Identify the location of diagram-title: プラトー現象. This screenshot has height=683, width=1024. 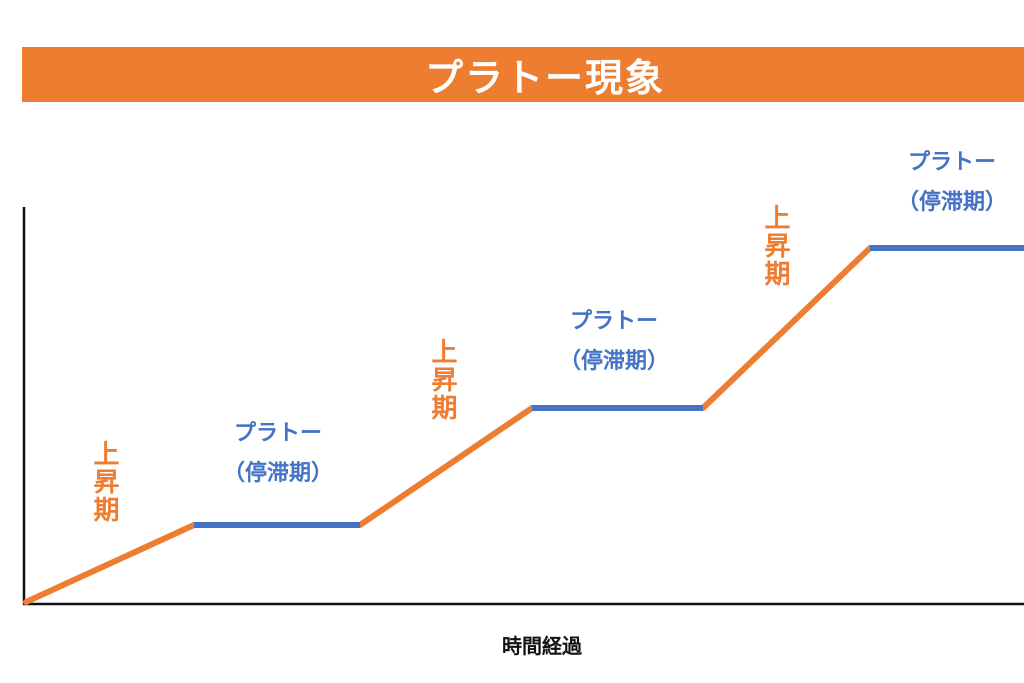
(544, 78).